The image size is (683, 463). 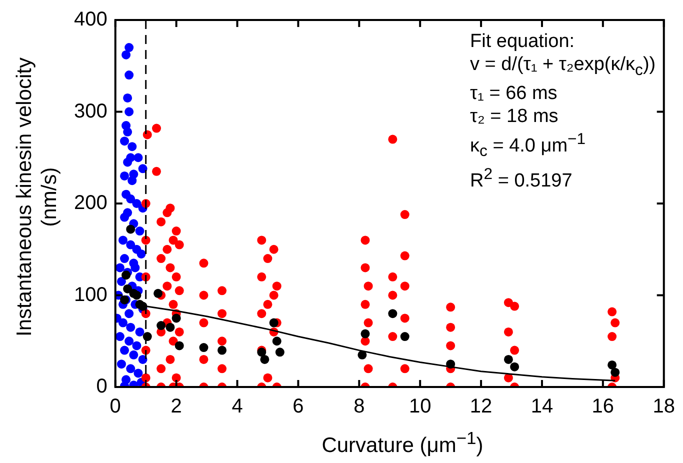 I want to click on x-tick-label: 2, so click(x=176, y=407).